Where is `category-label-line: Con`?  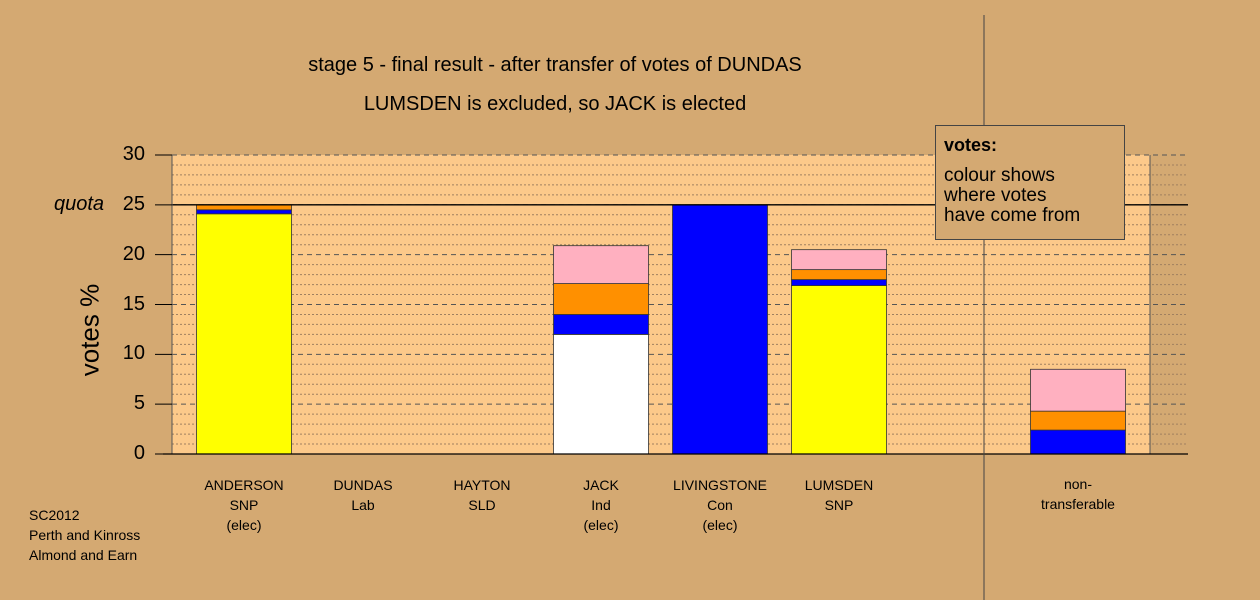 category-label-line: Con is located at coordinates (720, 505).